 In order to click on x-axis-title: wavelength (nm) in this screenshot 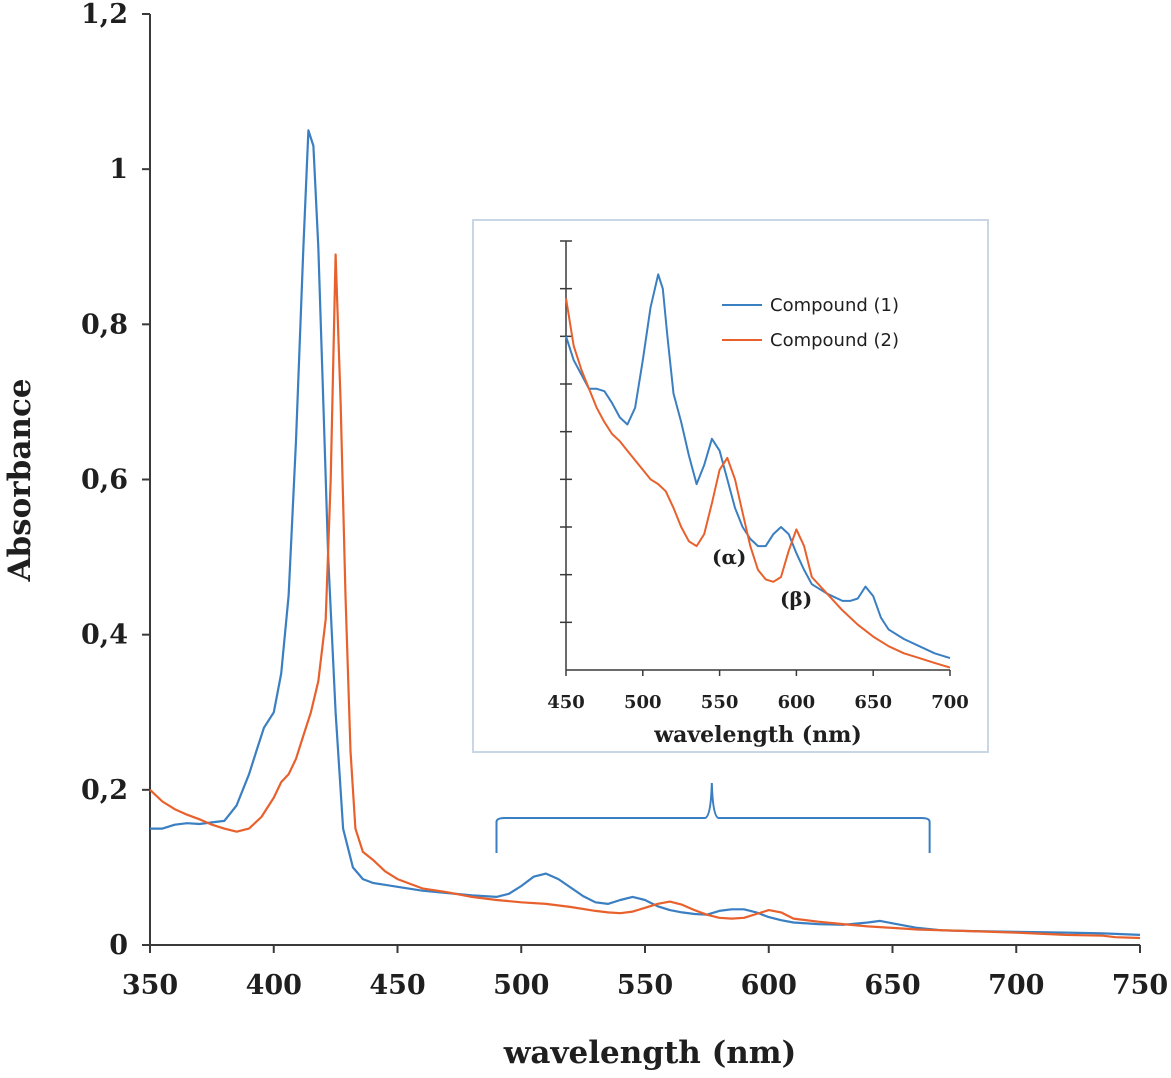, I will do `click(650, 1053)`.